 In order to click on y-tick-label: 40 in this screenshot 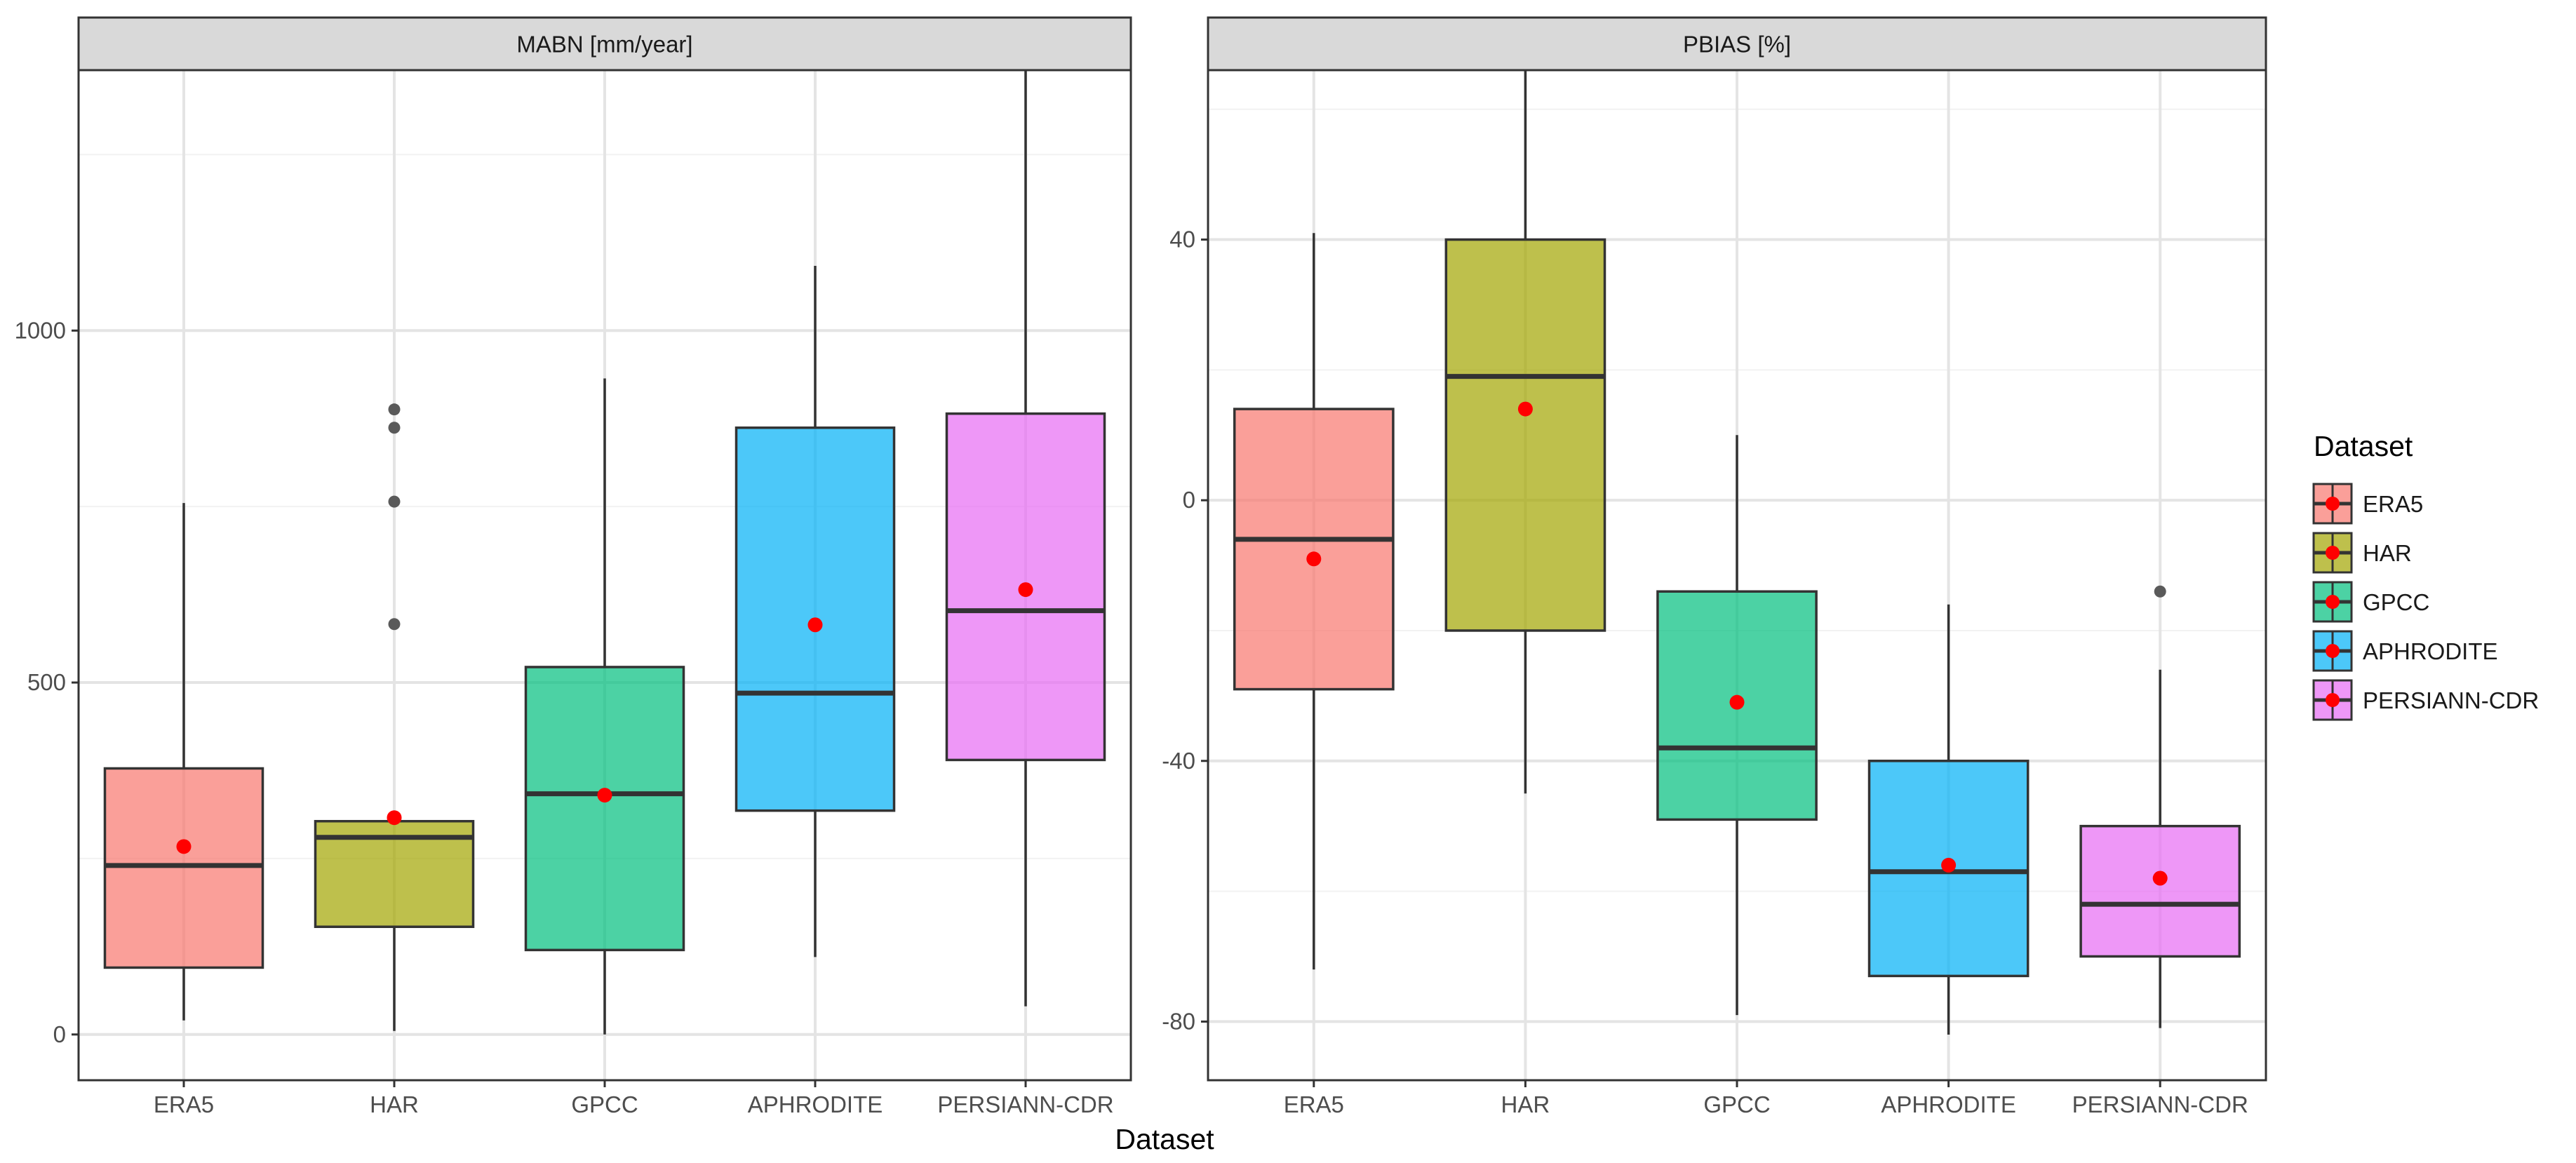, I will do `click(1182, 240)`.